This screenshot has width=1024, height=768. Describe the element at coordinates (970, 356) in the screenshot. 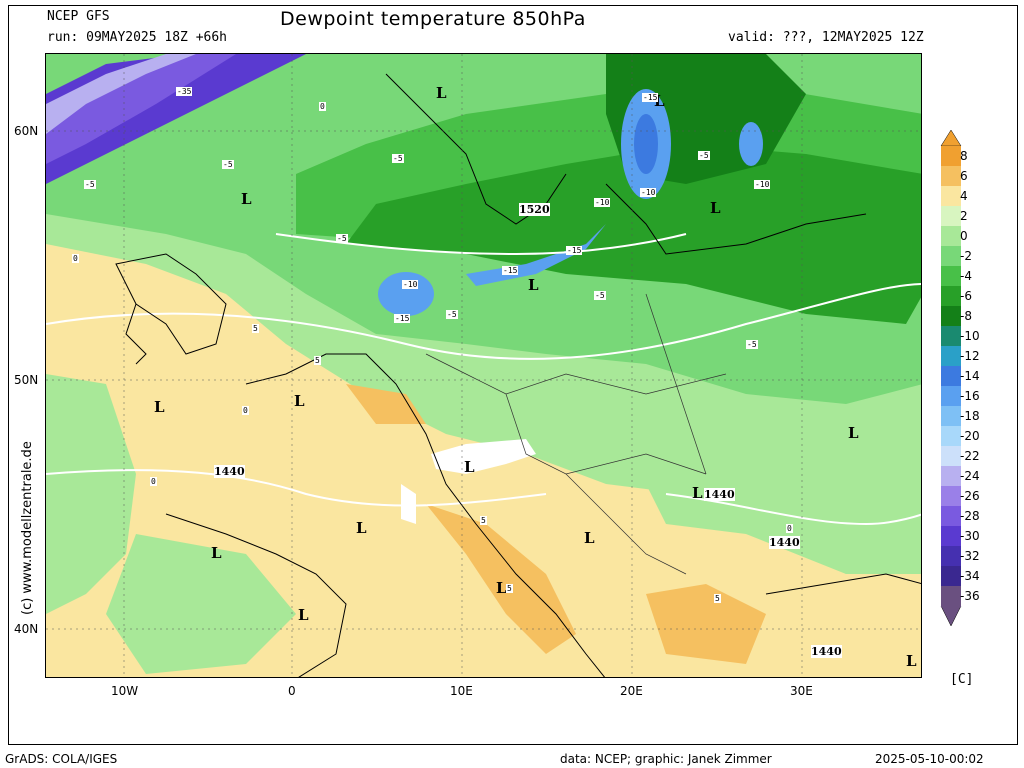

I see `legend-tick-label: -12` at that location.